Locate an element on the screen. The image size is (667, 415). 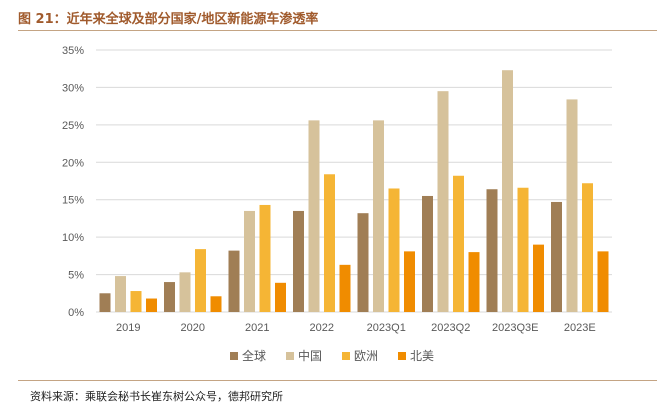
bar-欧洲-2019 is located at coordinates (136, 301).